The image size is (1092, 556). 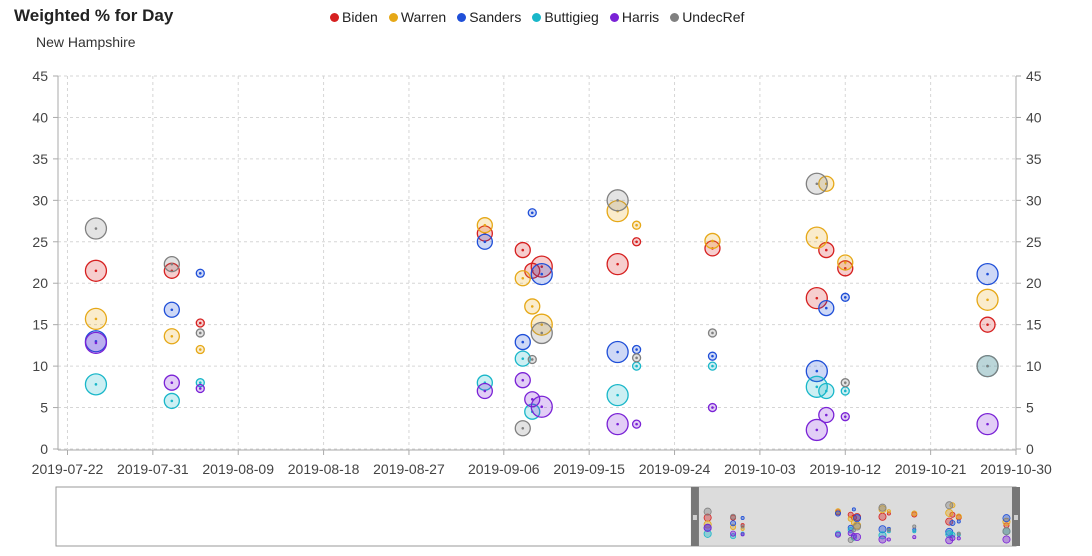 I want to click on y-tick-label-right: 20, so click(x=1034, y=283).